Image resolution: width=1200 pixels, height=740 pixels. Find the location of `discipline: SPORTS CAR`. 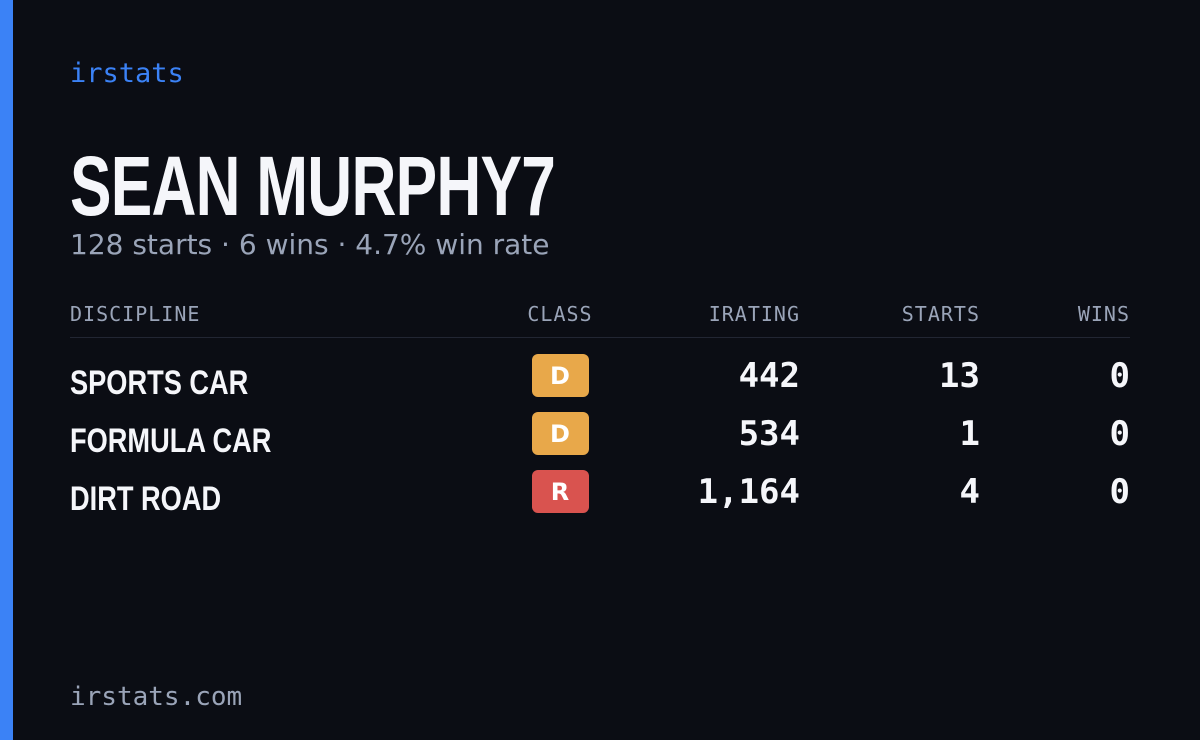

discipline: SPORTS CAR is located at coordinates (159, 383).